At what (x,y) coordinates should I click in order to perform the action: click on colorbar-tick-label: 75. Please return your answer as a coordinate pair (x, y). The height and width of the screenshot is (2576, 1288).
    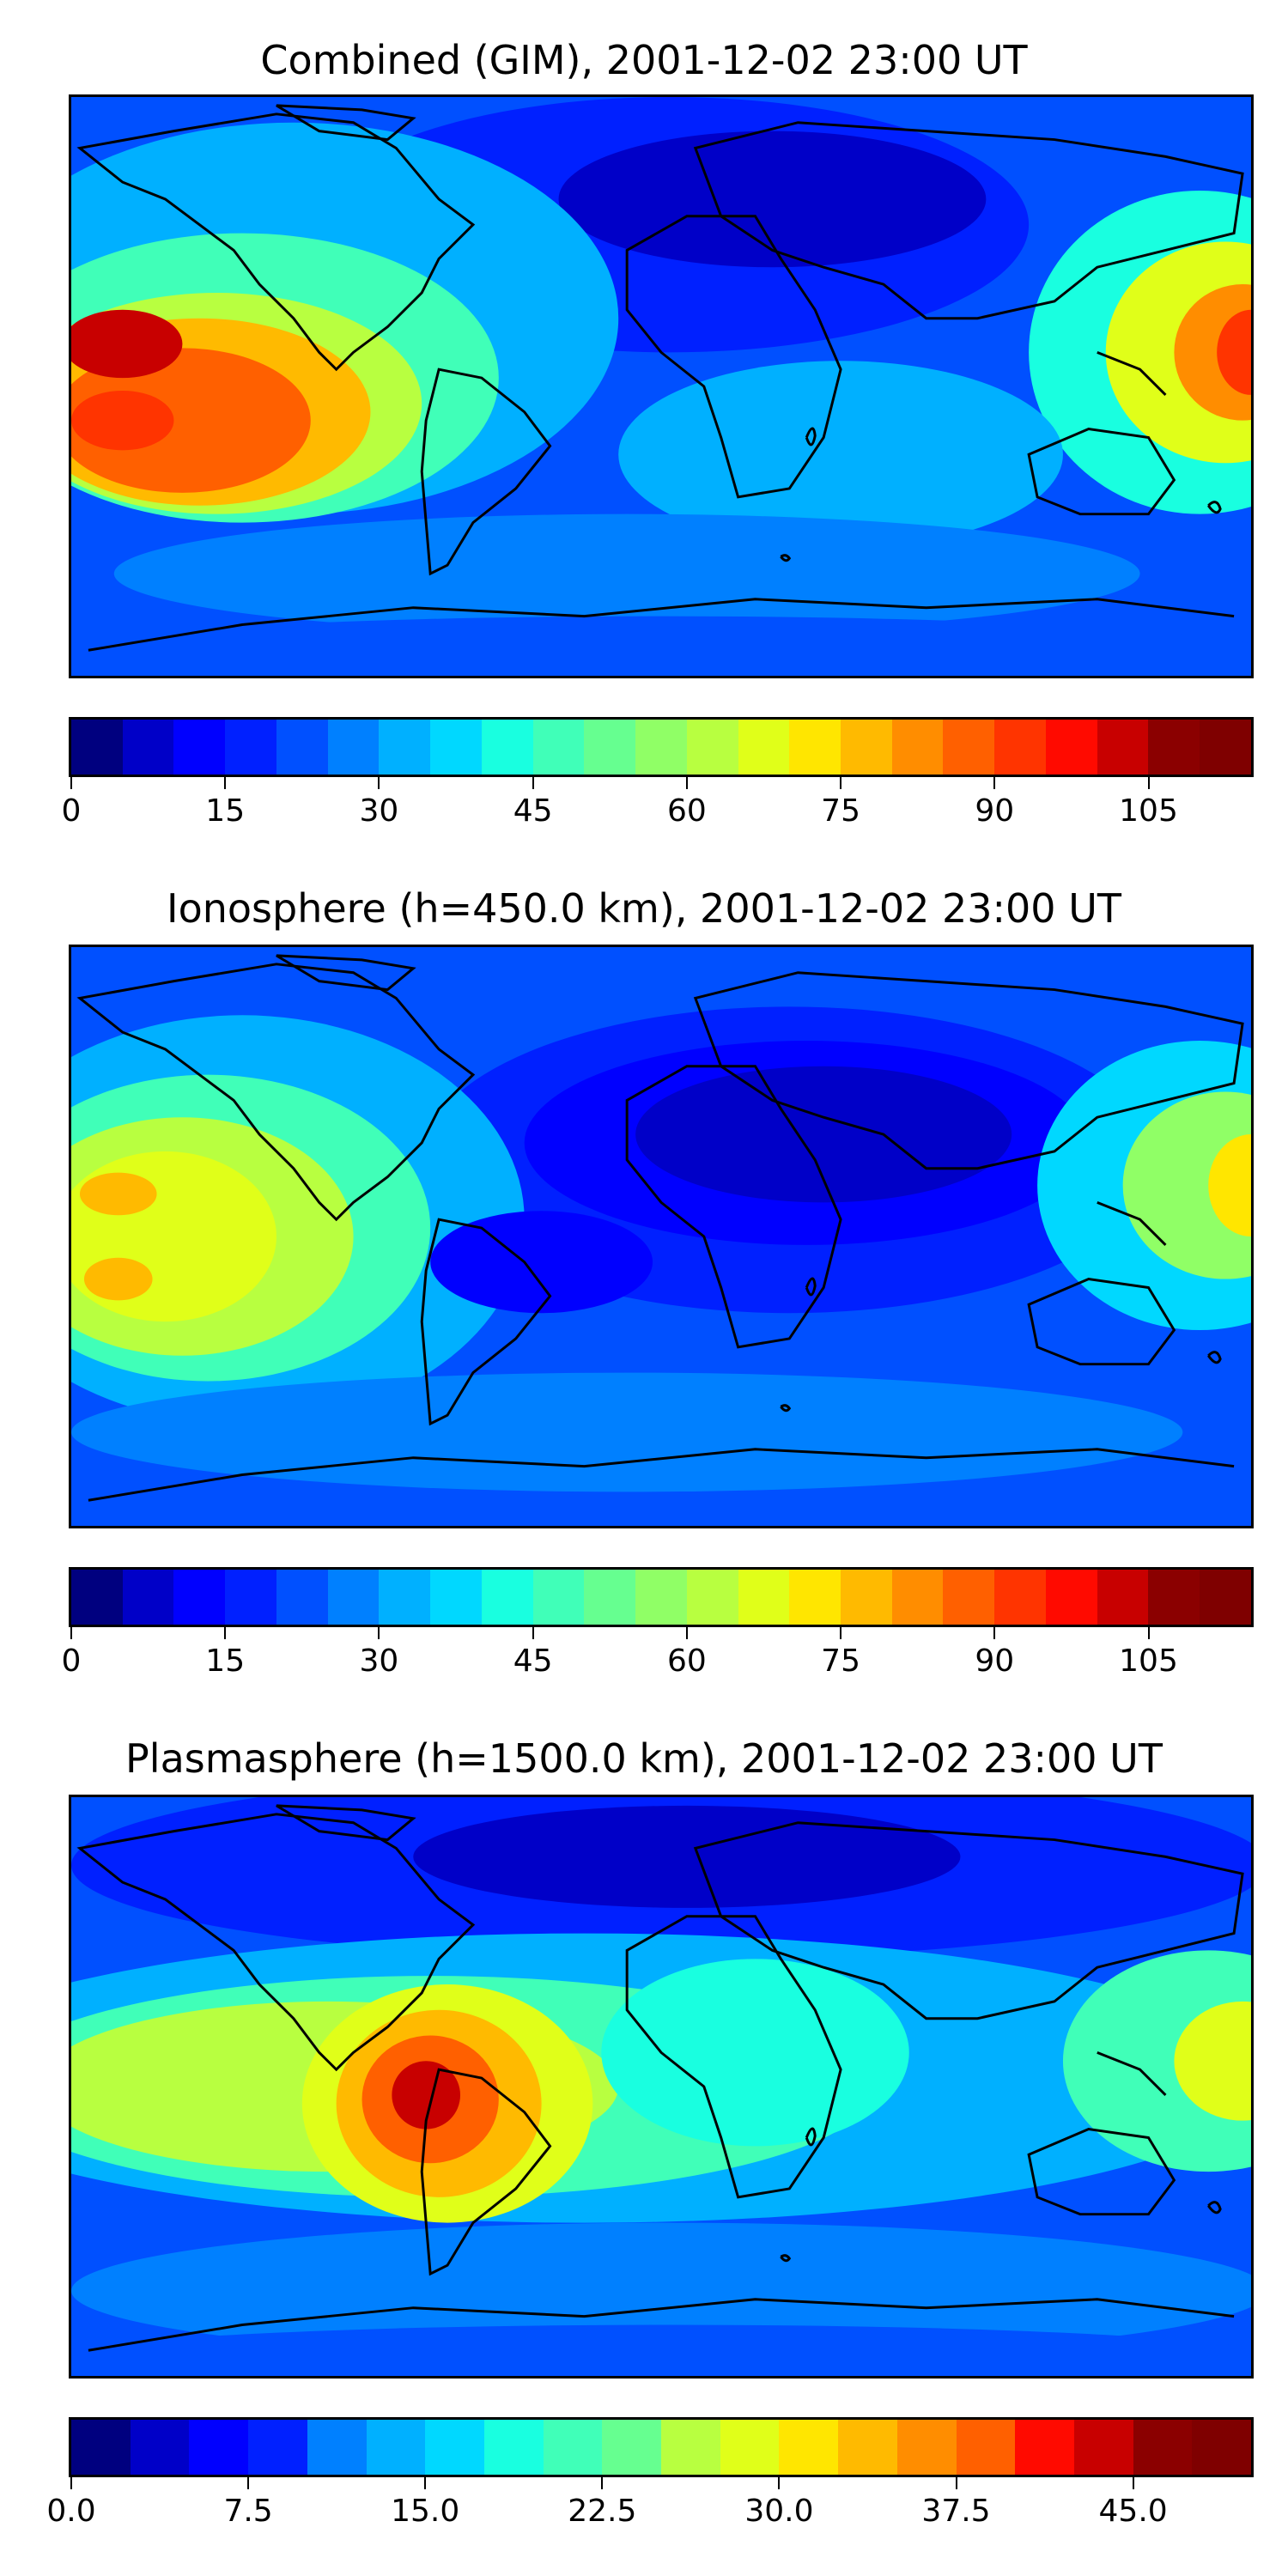
    Looking at the image, I should click on (841, 811).